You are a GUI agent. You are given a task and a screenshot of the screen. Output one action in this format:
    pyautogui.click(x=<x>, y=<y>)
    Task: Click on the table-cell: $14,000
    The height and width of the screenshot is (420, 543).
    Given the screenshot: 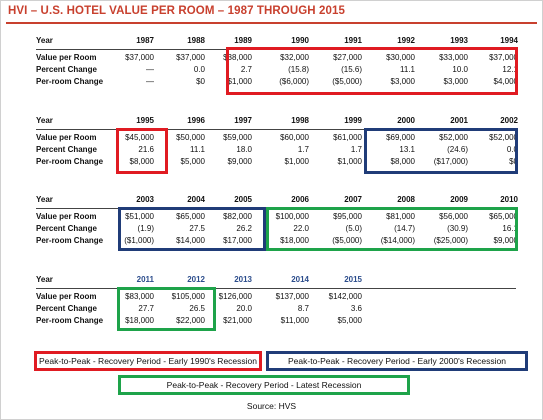 What is the action you would take?
    pyautogui.click(x=190, y=240)
    